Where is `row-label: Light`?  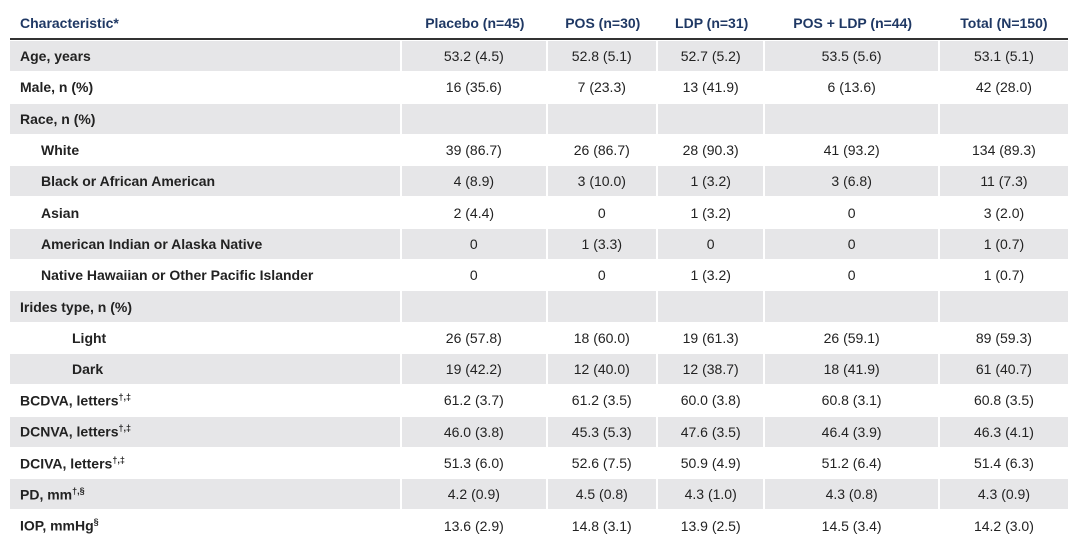 row-label: Light is located at coordinates (89, 337).